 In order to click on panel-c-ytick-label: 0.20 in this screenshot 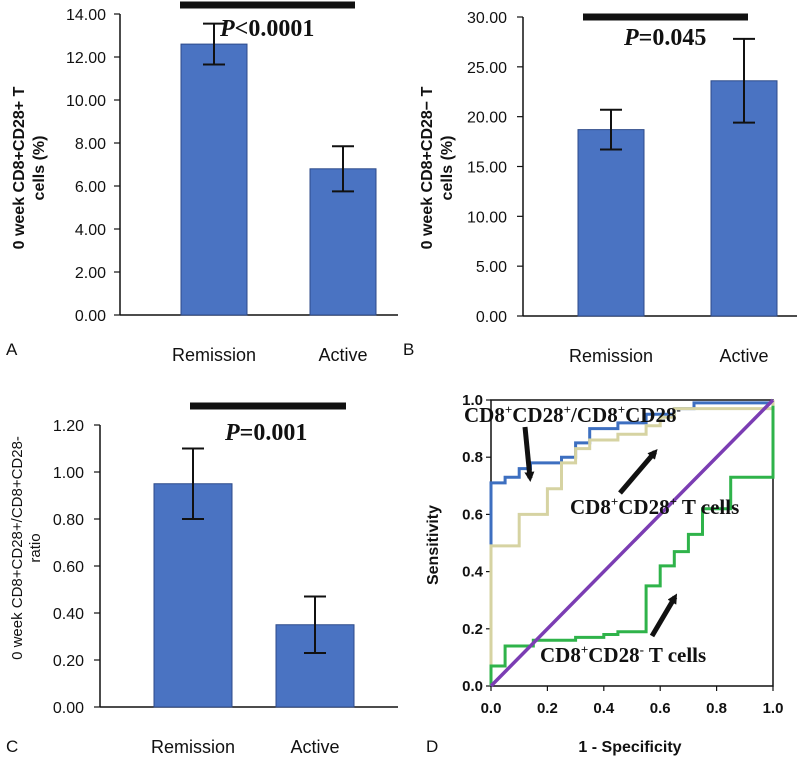, I will do `click(68, 661)`.